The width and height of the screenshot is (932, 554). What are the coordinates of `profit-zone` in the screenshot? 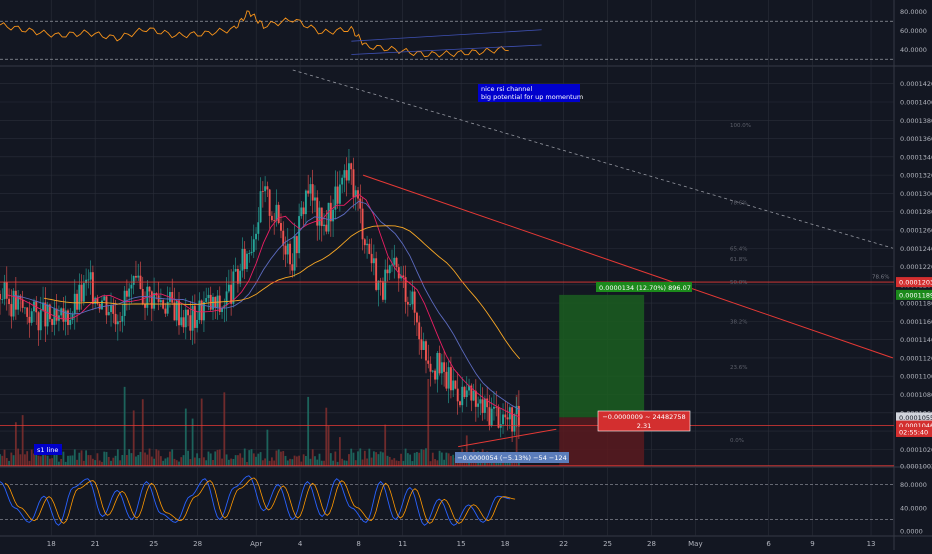 It's located at (602, 356).